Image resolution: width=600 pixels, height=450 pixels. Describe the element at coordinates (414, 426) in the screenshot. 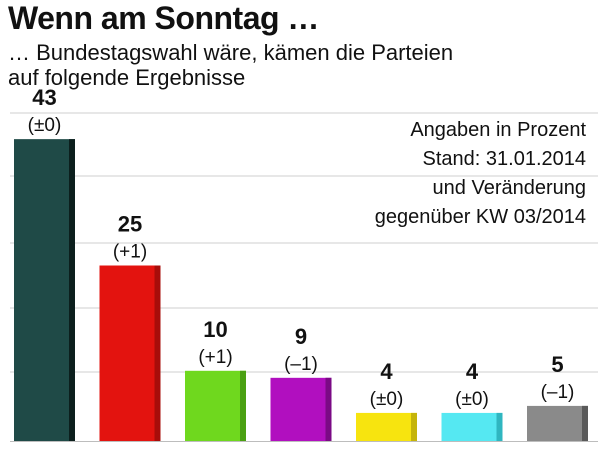

I see `bar-5-shade` at that location.